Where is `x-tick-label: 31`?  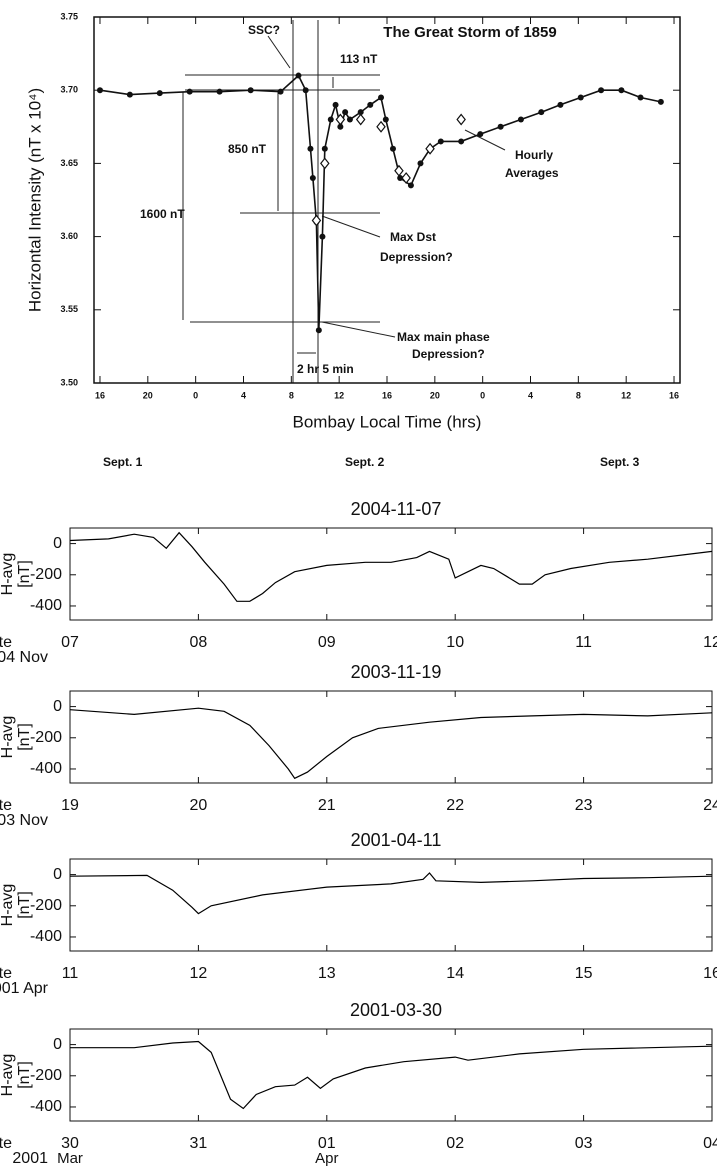
x-tick-label: 31 is located at coordinates (199, 1143).